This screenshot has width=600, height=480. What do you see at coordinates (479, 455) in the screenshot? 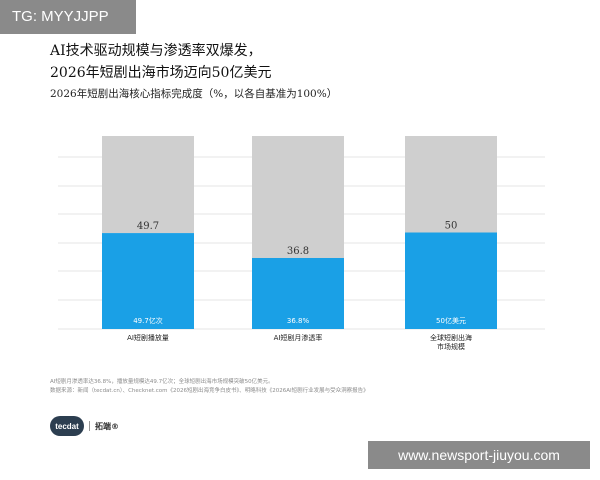
I see `watermark-url: www.newsport-jiuyou.com` at bounding box center [479, 455].